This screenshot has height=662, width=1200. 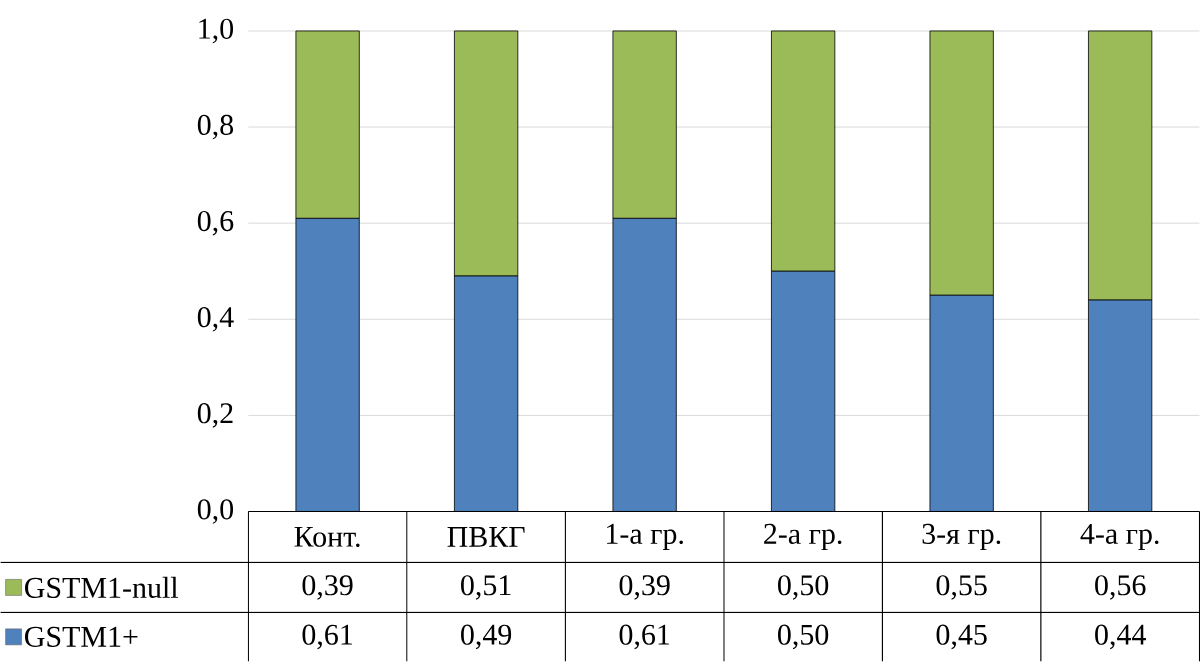 What do you see at coordinates (81, 636) in the screenshot?
I see `legend-label: GSTM1+` at bounding box center [81, 636].